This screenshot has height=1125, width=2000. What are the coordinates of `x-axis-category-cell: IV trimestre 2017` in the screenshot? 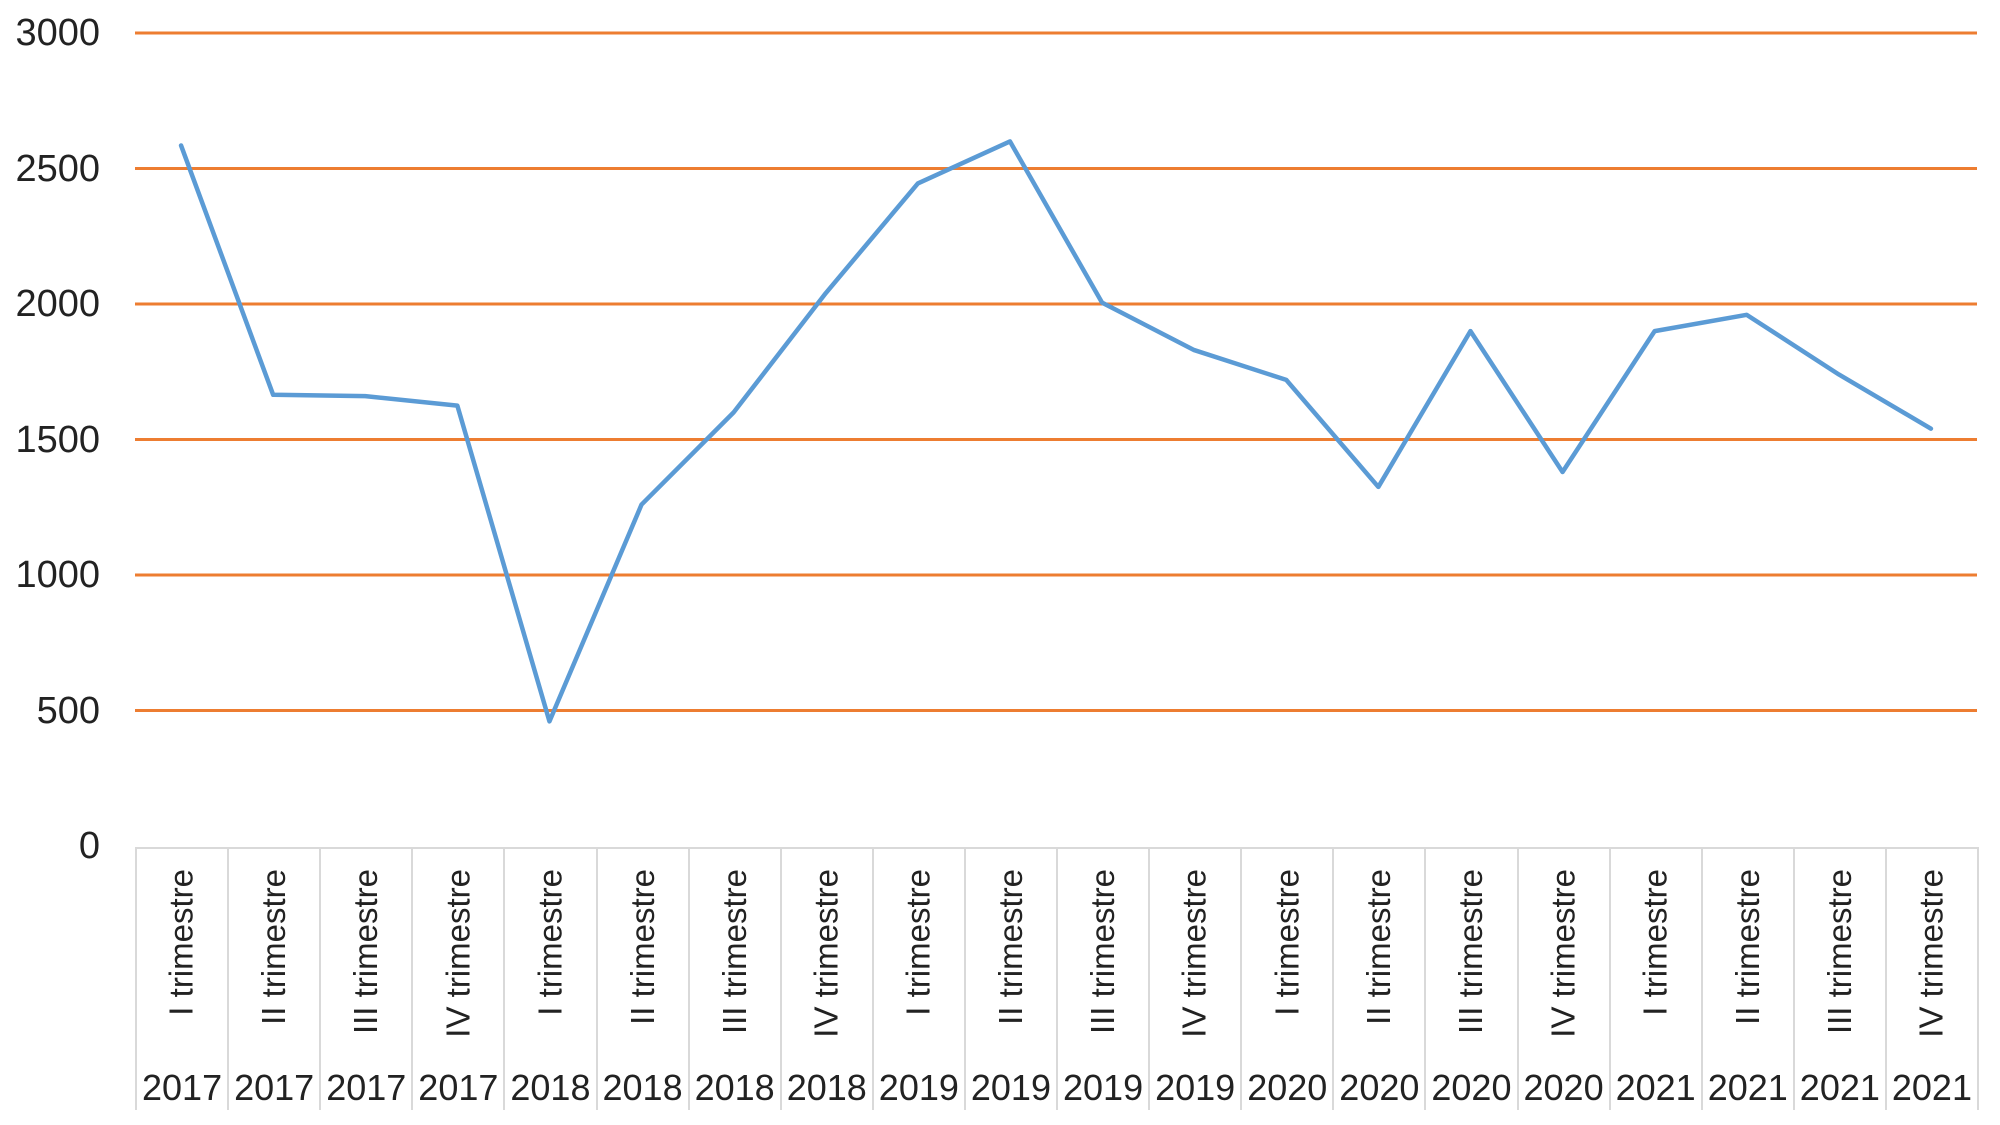 It's located at (457, 979).